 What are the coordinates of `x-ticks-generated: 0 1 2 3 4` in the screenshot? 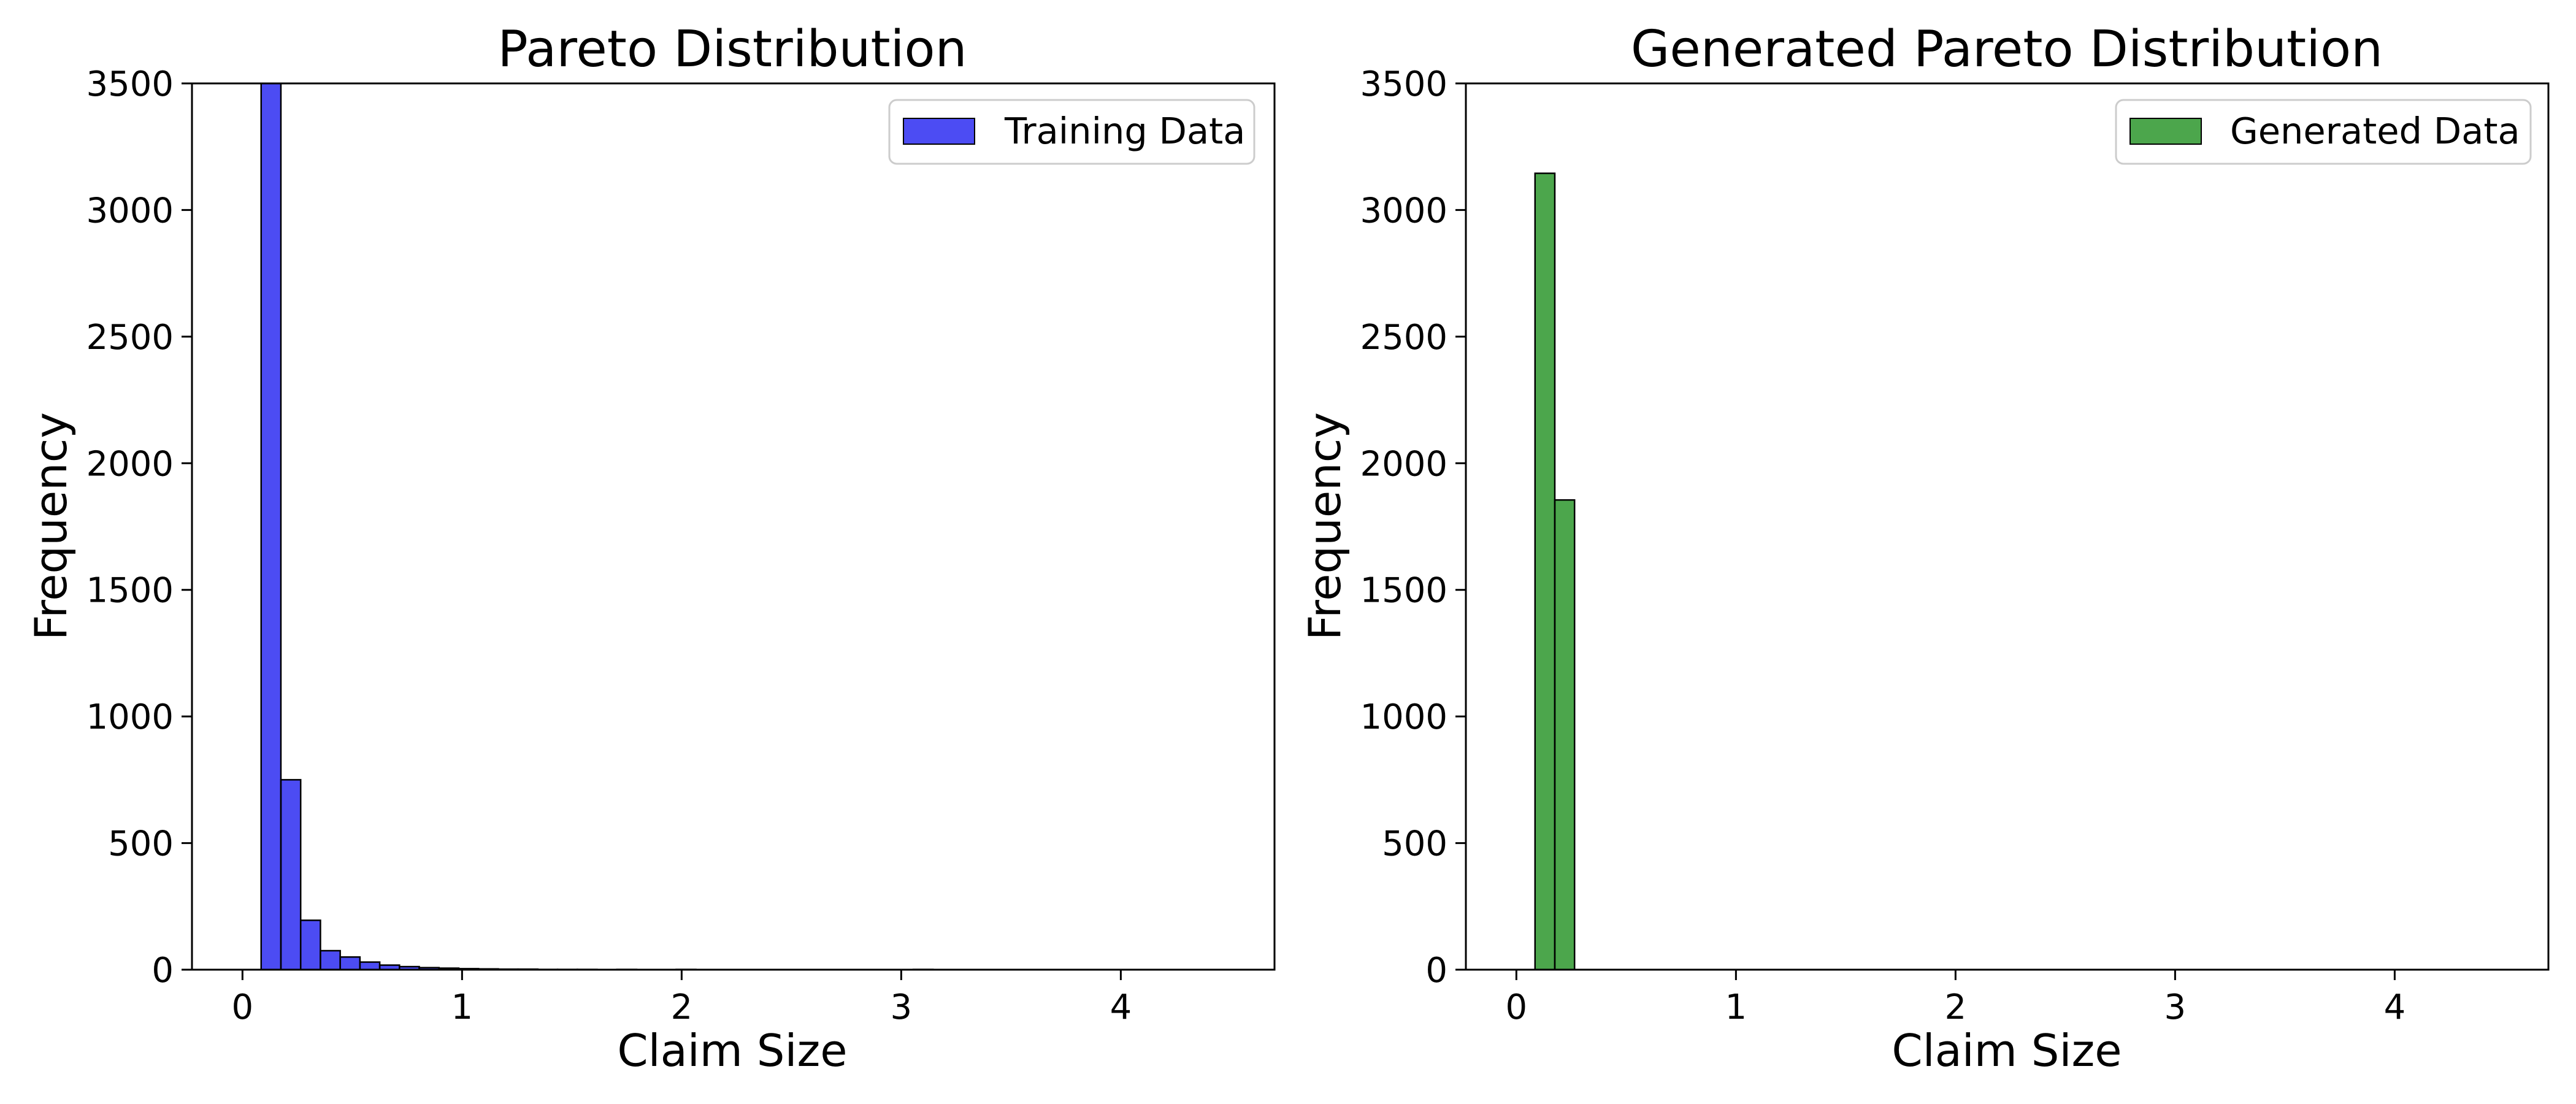 It's located at (1956, 998).